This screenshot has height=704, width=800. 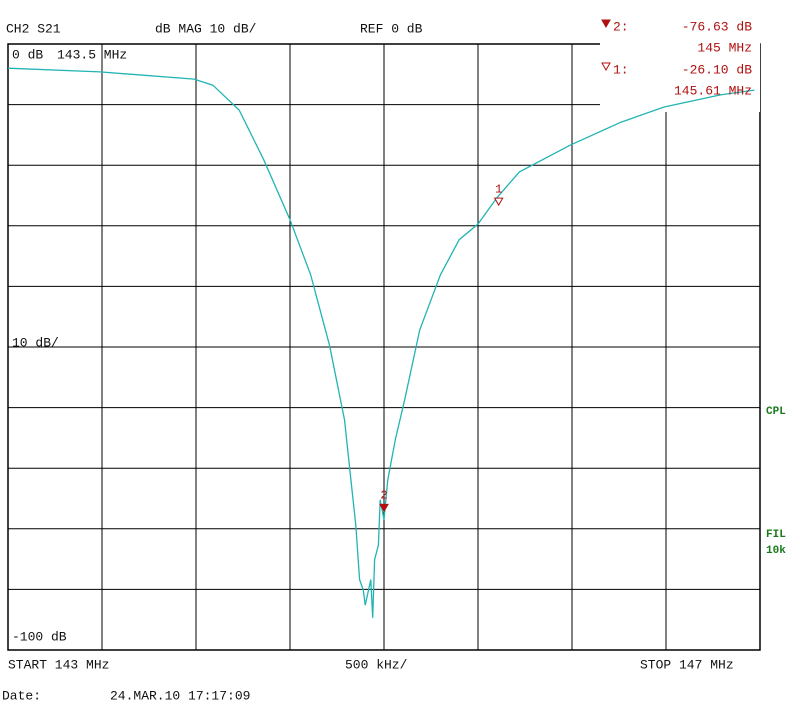 What do you see at coordinates (717, 26) in the screenshot?
I see `readout-db: -76.63 dB` at bounding box center [717, 26].